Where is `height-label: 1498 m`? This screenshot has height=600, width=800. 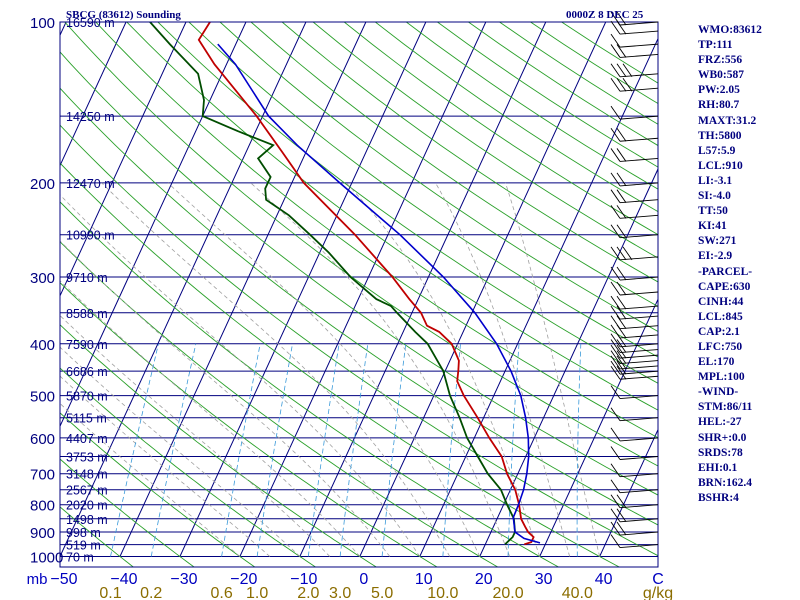
height-label: 1498 m is located at coordinates (87, 520).